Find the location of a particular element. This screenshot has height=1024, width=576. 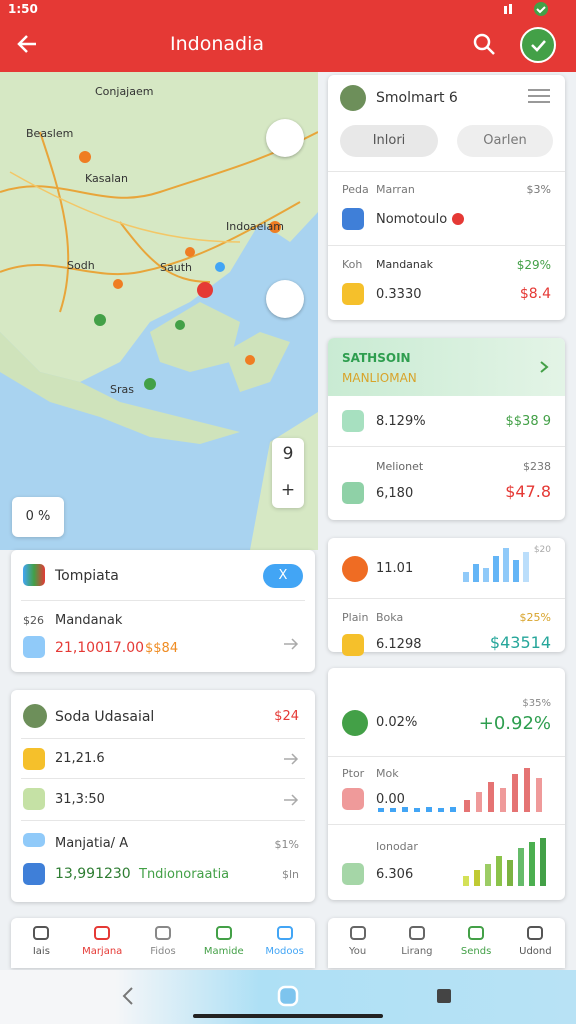

tompiata-card: Tompiata X $26 Mandanak 21,10017.00 $$84 is located at coordinates (163, 611).